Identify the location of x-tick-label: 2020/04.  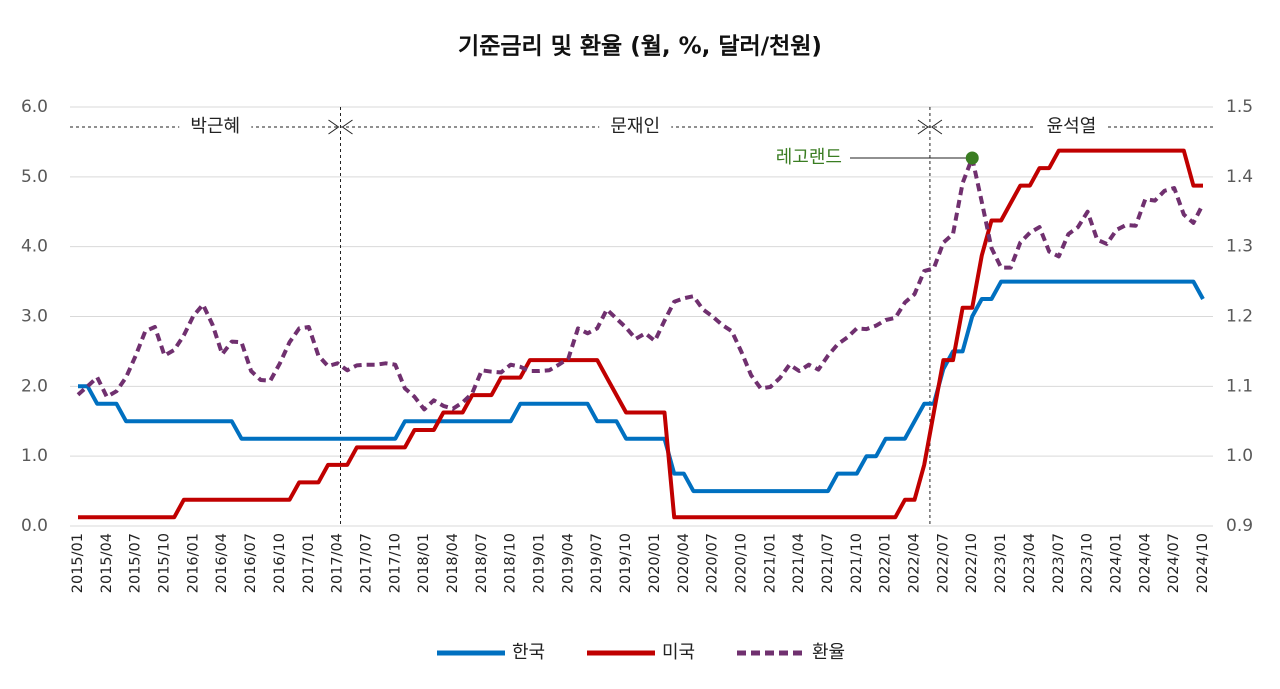
(684, 563).